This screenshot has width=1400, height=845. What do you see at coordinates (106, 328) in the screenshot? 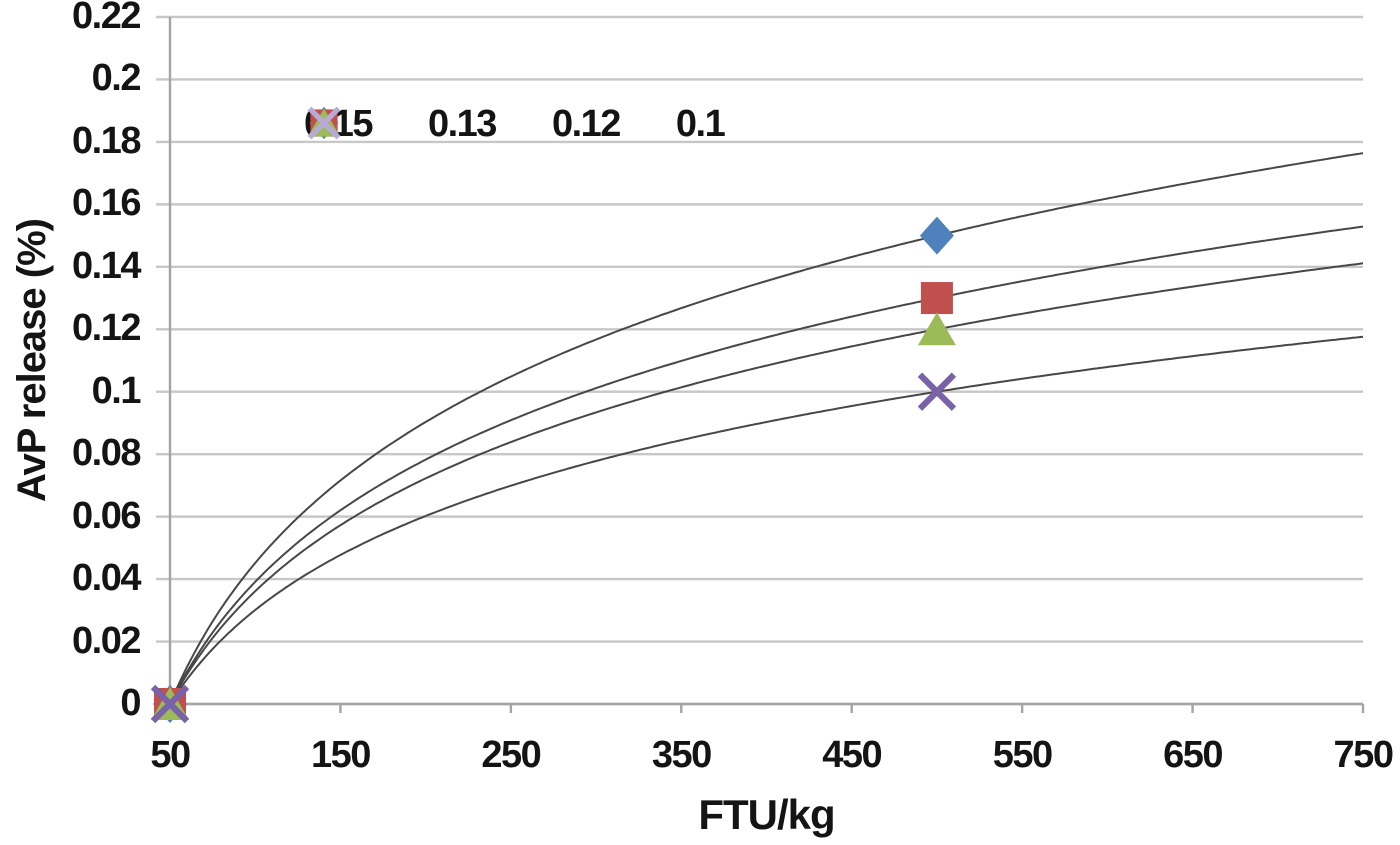
I see `y-tick-label: 0.12` at bounding box center [106, 328].